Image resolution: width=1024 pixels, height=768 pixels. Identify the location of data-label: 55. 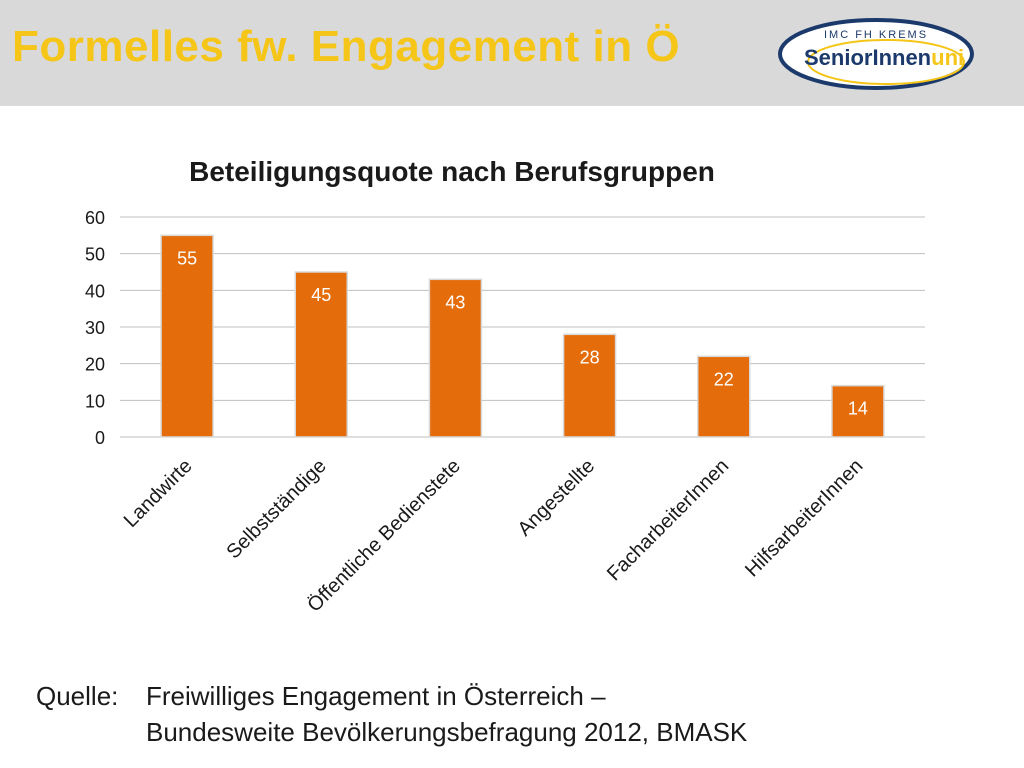
(187, 258).